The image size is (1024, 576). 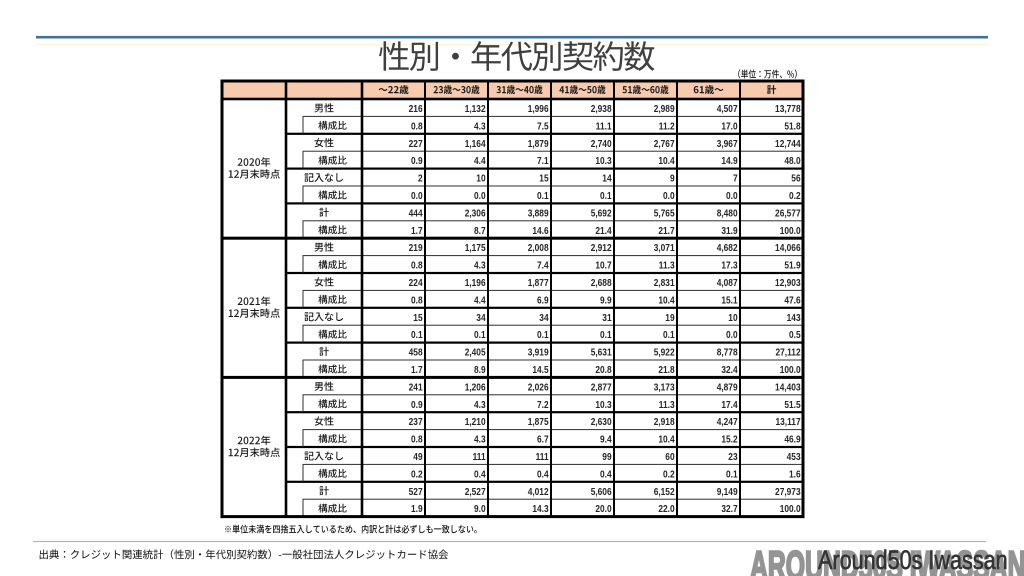 I want to click on svg-text: 9.0, so click(x=480, y=508).